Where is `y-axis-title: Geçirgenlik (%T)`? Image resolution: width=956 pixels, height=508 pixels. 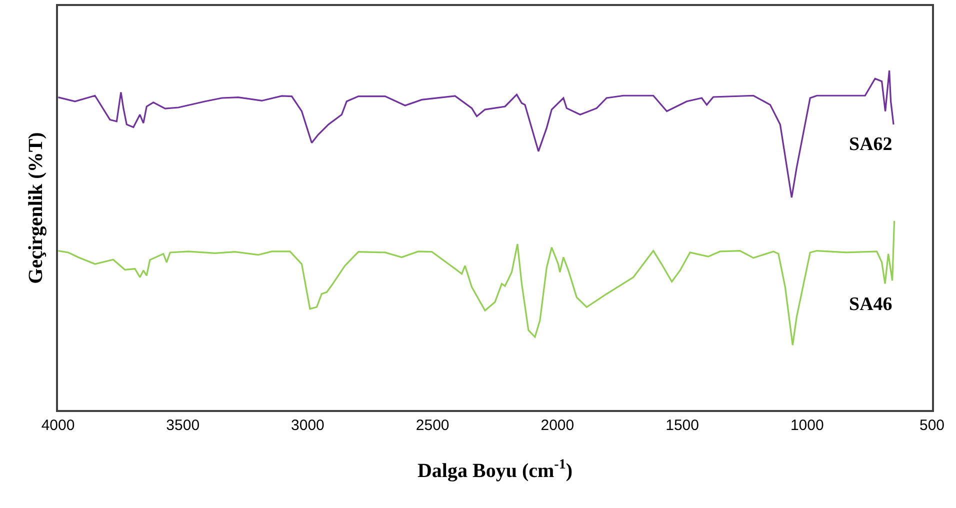 y-axis-title: Geçirgenlik (%T) is located at coordinates (36, 208).